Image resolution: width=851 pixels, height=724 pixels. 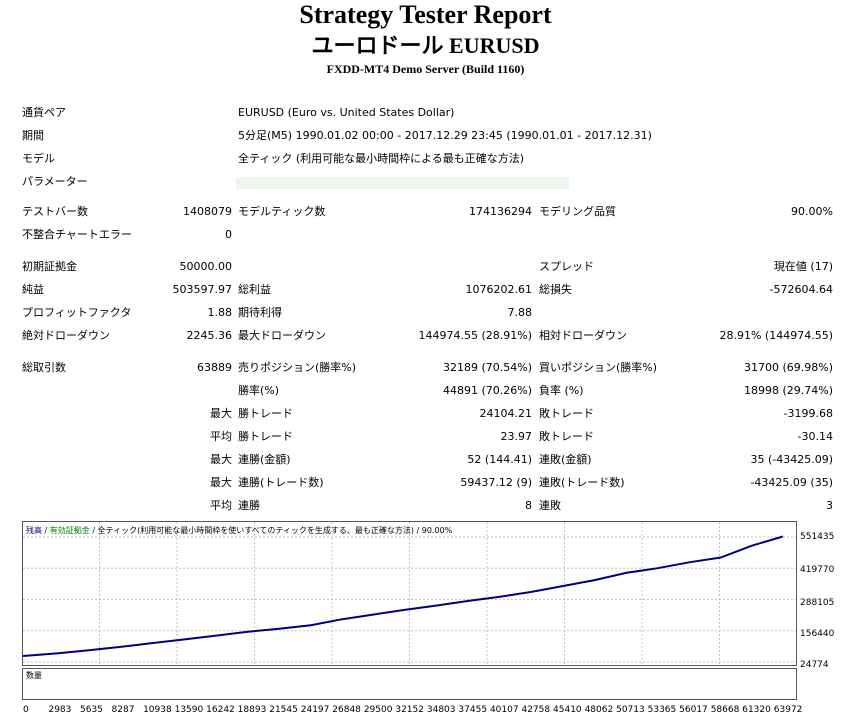 I want to click on abs-dd-label: 絶対ドローダウン, so click(x=66, y=335).